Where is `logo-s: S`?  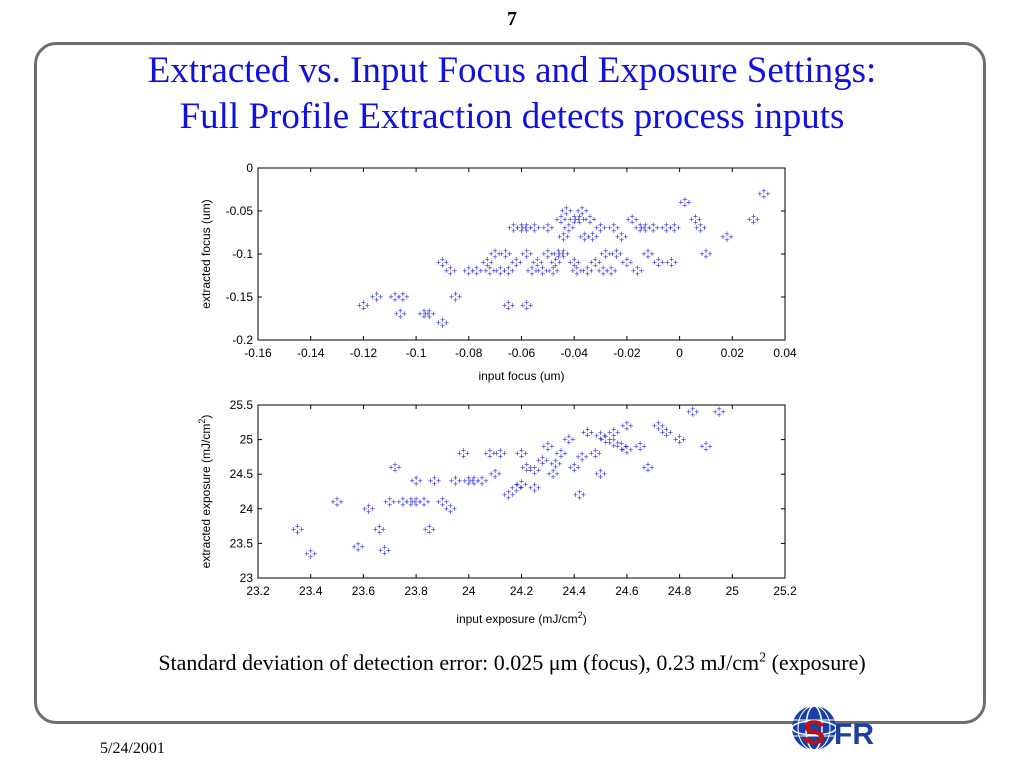 logo-s: S is located at coordinates (814, 733).